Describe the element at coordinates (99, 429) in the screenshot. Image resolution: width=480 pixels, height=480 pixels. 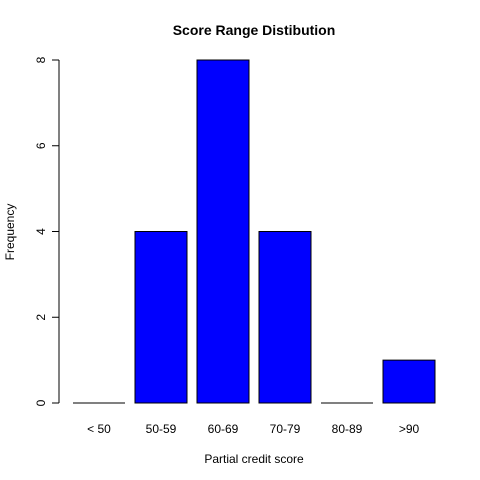
I see `x-tick-label: < 50` at that location.